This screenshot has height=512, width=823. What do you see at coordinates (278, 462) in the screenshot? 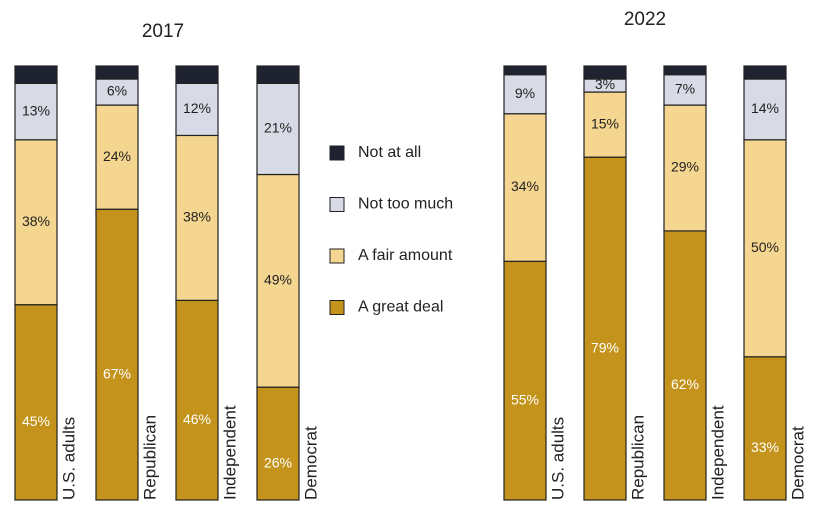
I see `data-label: 26%` at bounding box center [278, 462].